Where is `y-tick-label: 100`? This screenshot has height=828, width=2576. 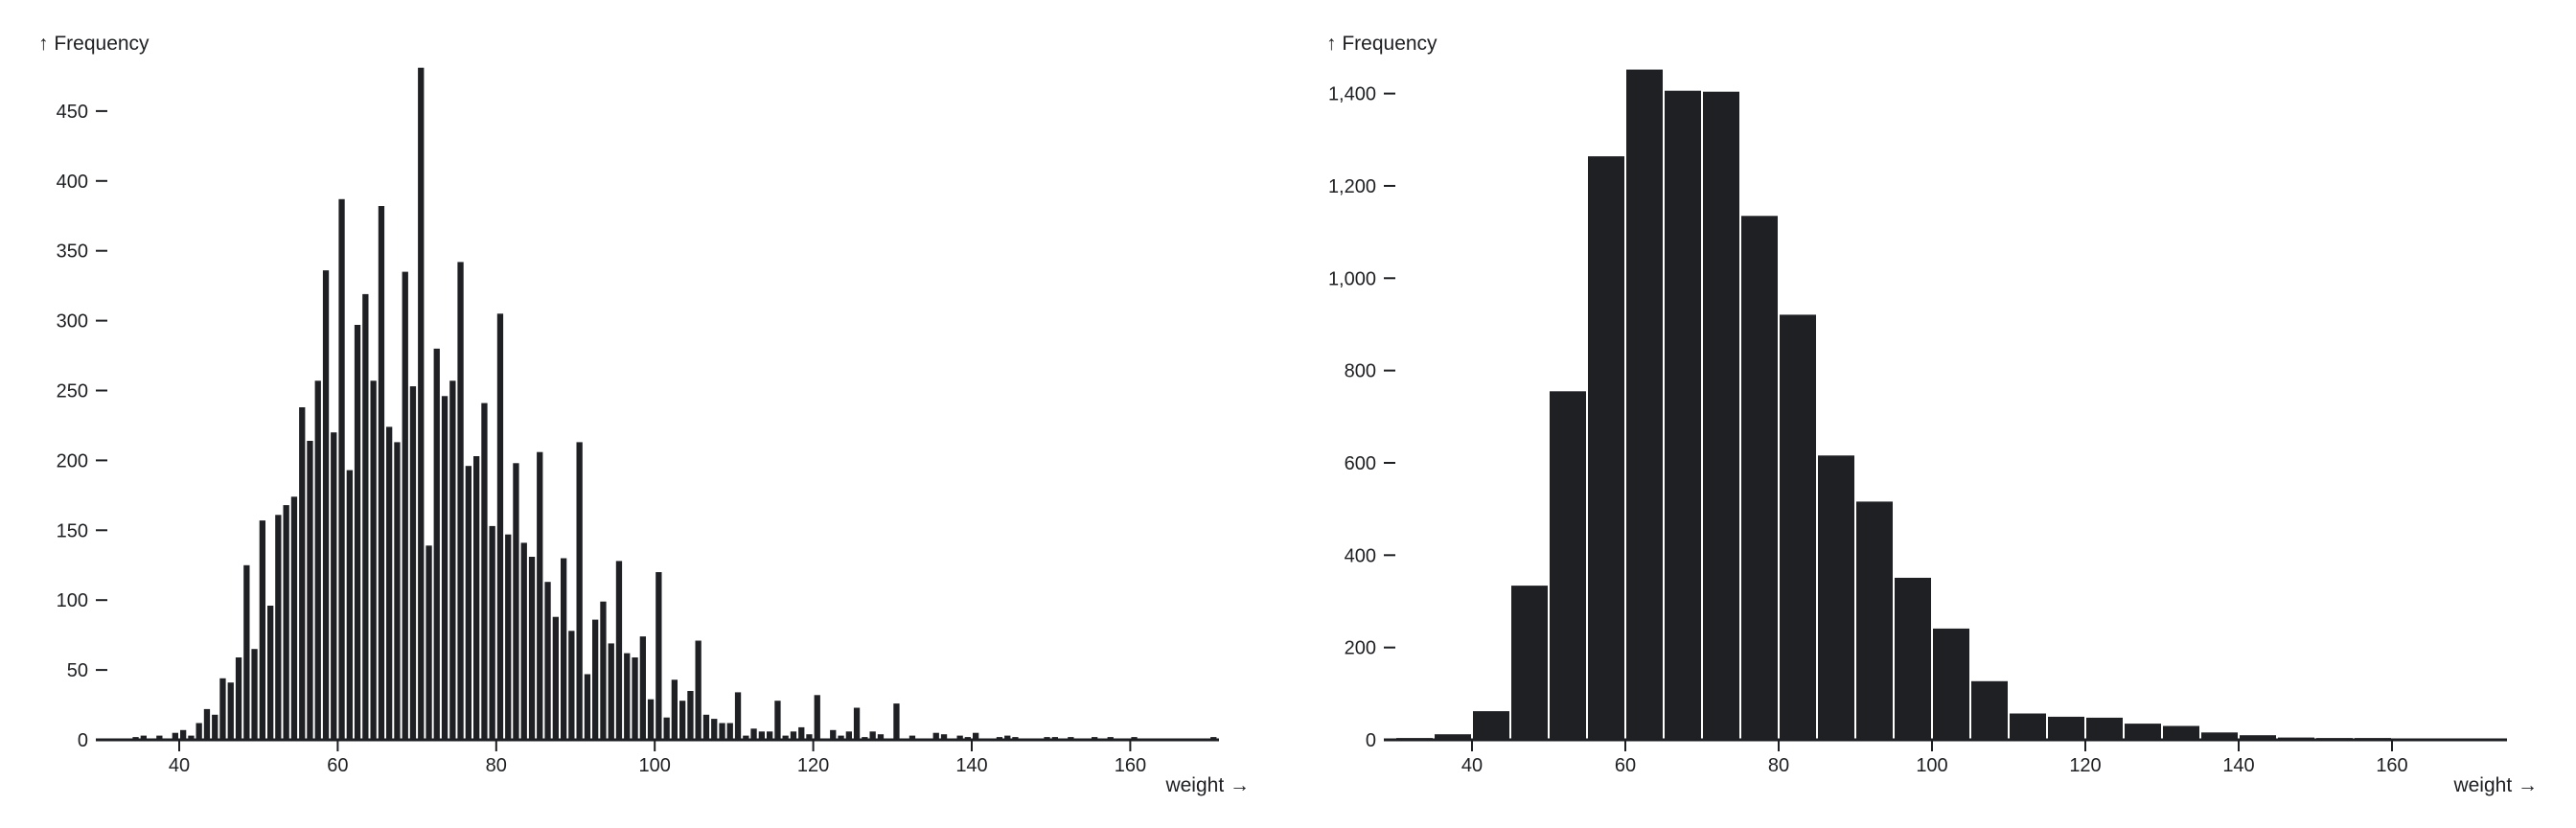
y-tick-label: 100 is located at coordinates (72, 600).